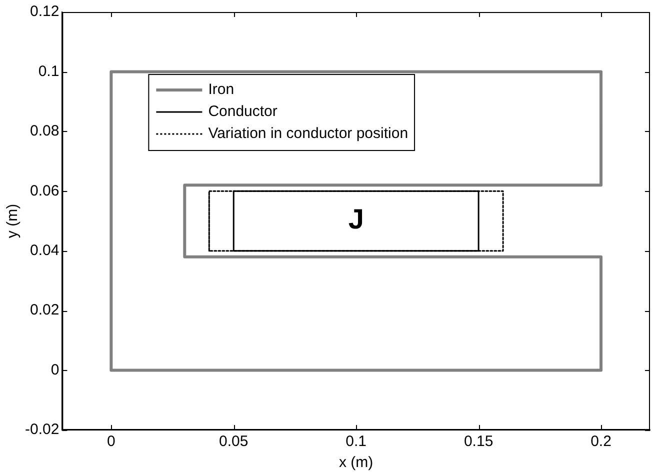  What do you see at coordinates (111, 441) in the screenshot?
I see `x-tick-label: 0` at bounding box center [111, 441].